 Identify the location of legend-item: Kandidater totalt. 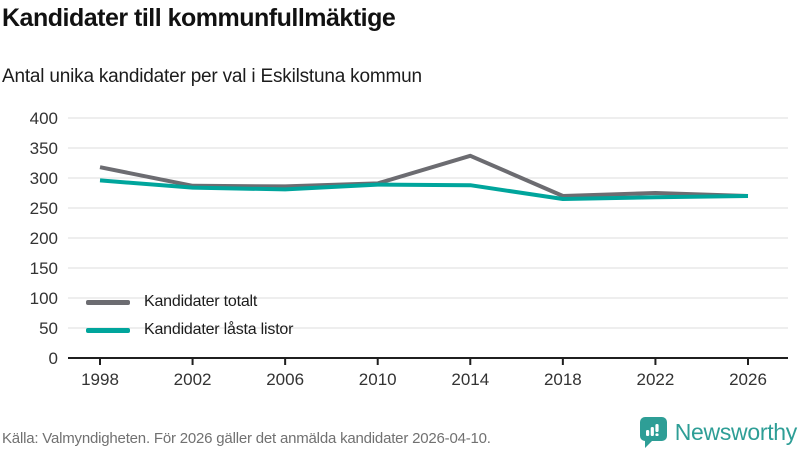
(189, 302).